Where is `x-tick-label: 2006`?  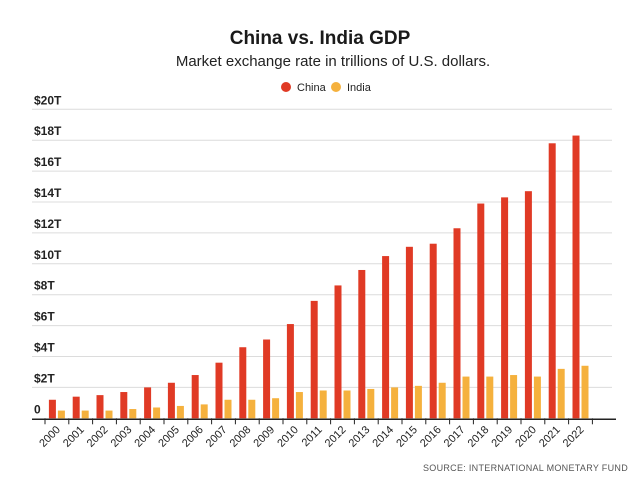 x-tick-label: 2006 is located at coordinates (193, 437).